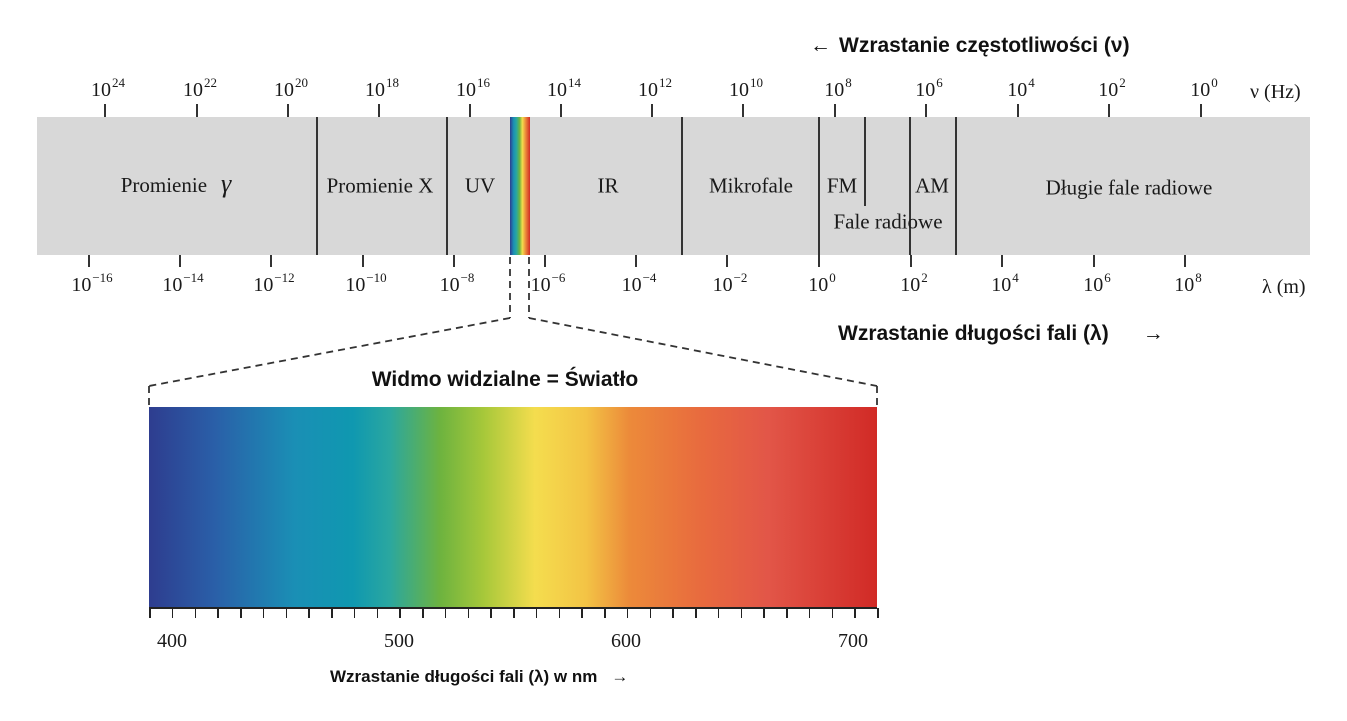 This screenshot has height=721, width=1347. I want to click on frequency-tick-label: 10⁰, so click(1204, 88).